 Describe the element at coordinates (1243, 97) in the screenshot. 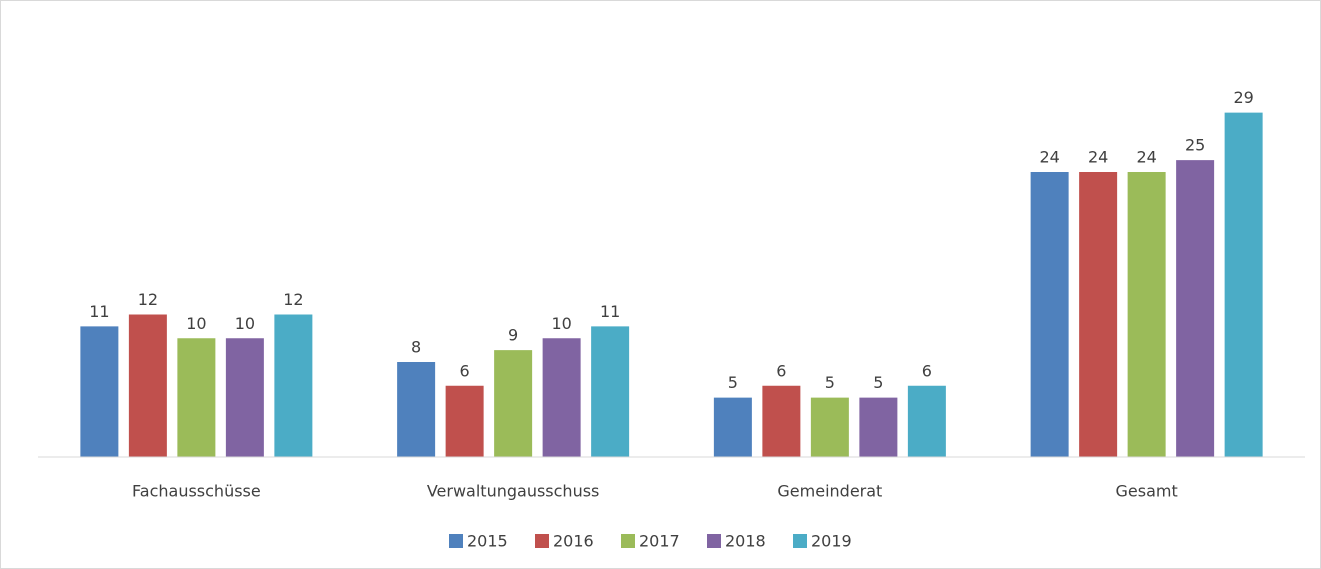

I see `data-label: 29` at that location.